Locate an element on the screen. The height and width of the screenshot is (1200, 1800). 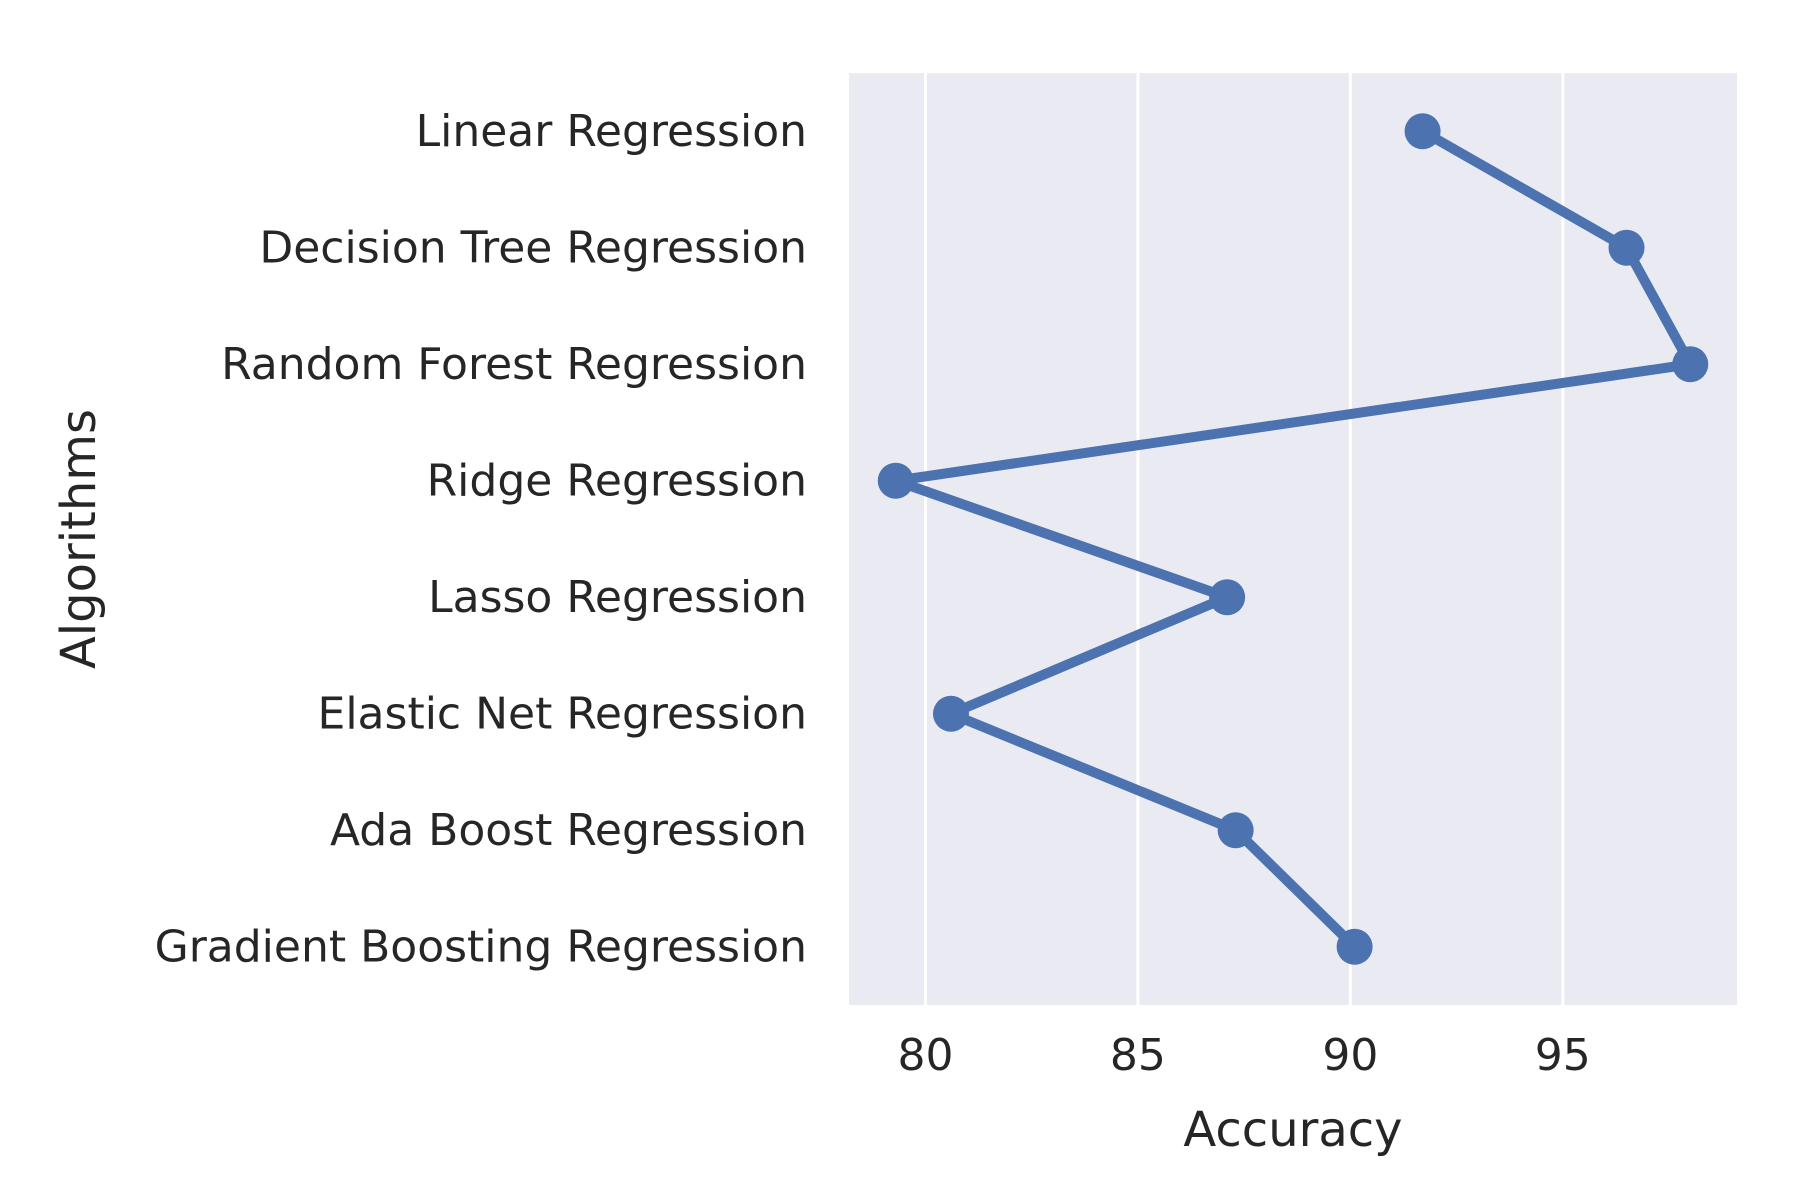
y-tick-label: Ada Boost Regression is located at coordinates (568, 830).